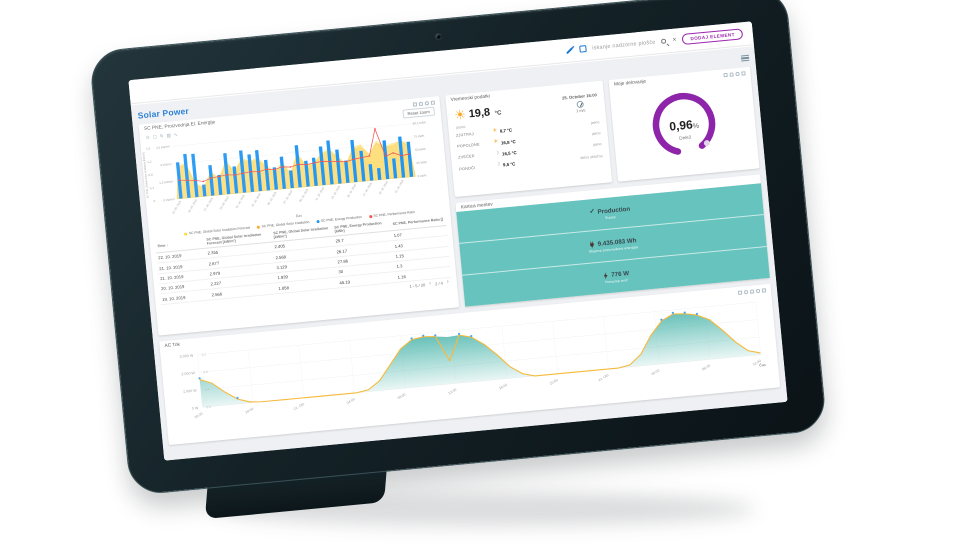 The height and width of the screenshot is (546, 971). What do you see at coordinates (195, 408) in the screenshot?
I see `y-axis-label: 0 W` at bounding box center [195, 408].